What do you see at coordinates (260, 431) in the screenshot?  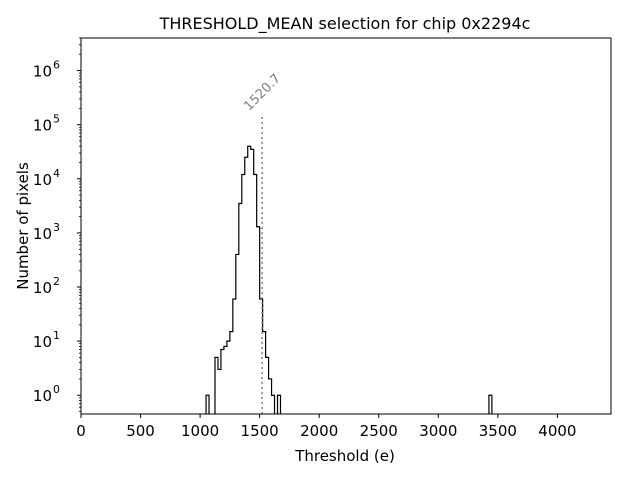 I see `x-tick-label: 1500` at bounding box center [260, 431].